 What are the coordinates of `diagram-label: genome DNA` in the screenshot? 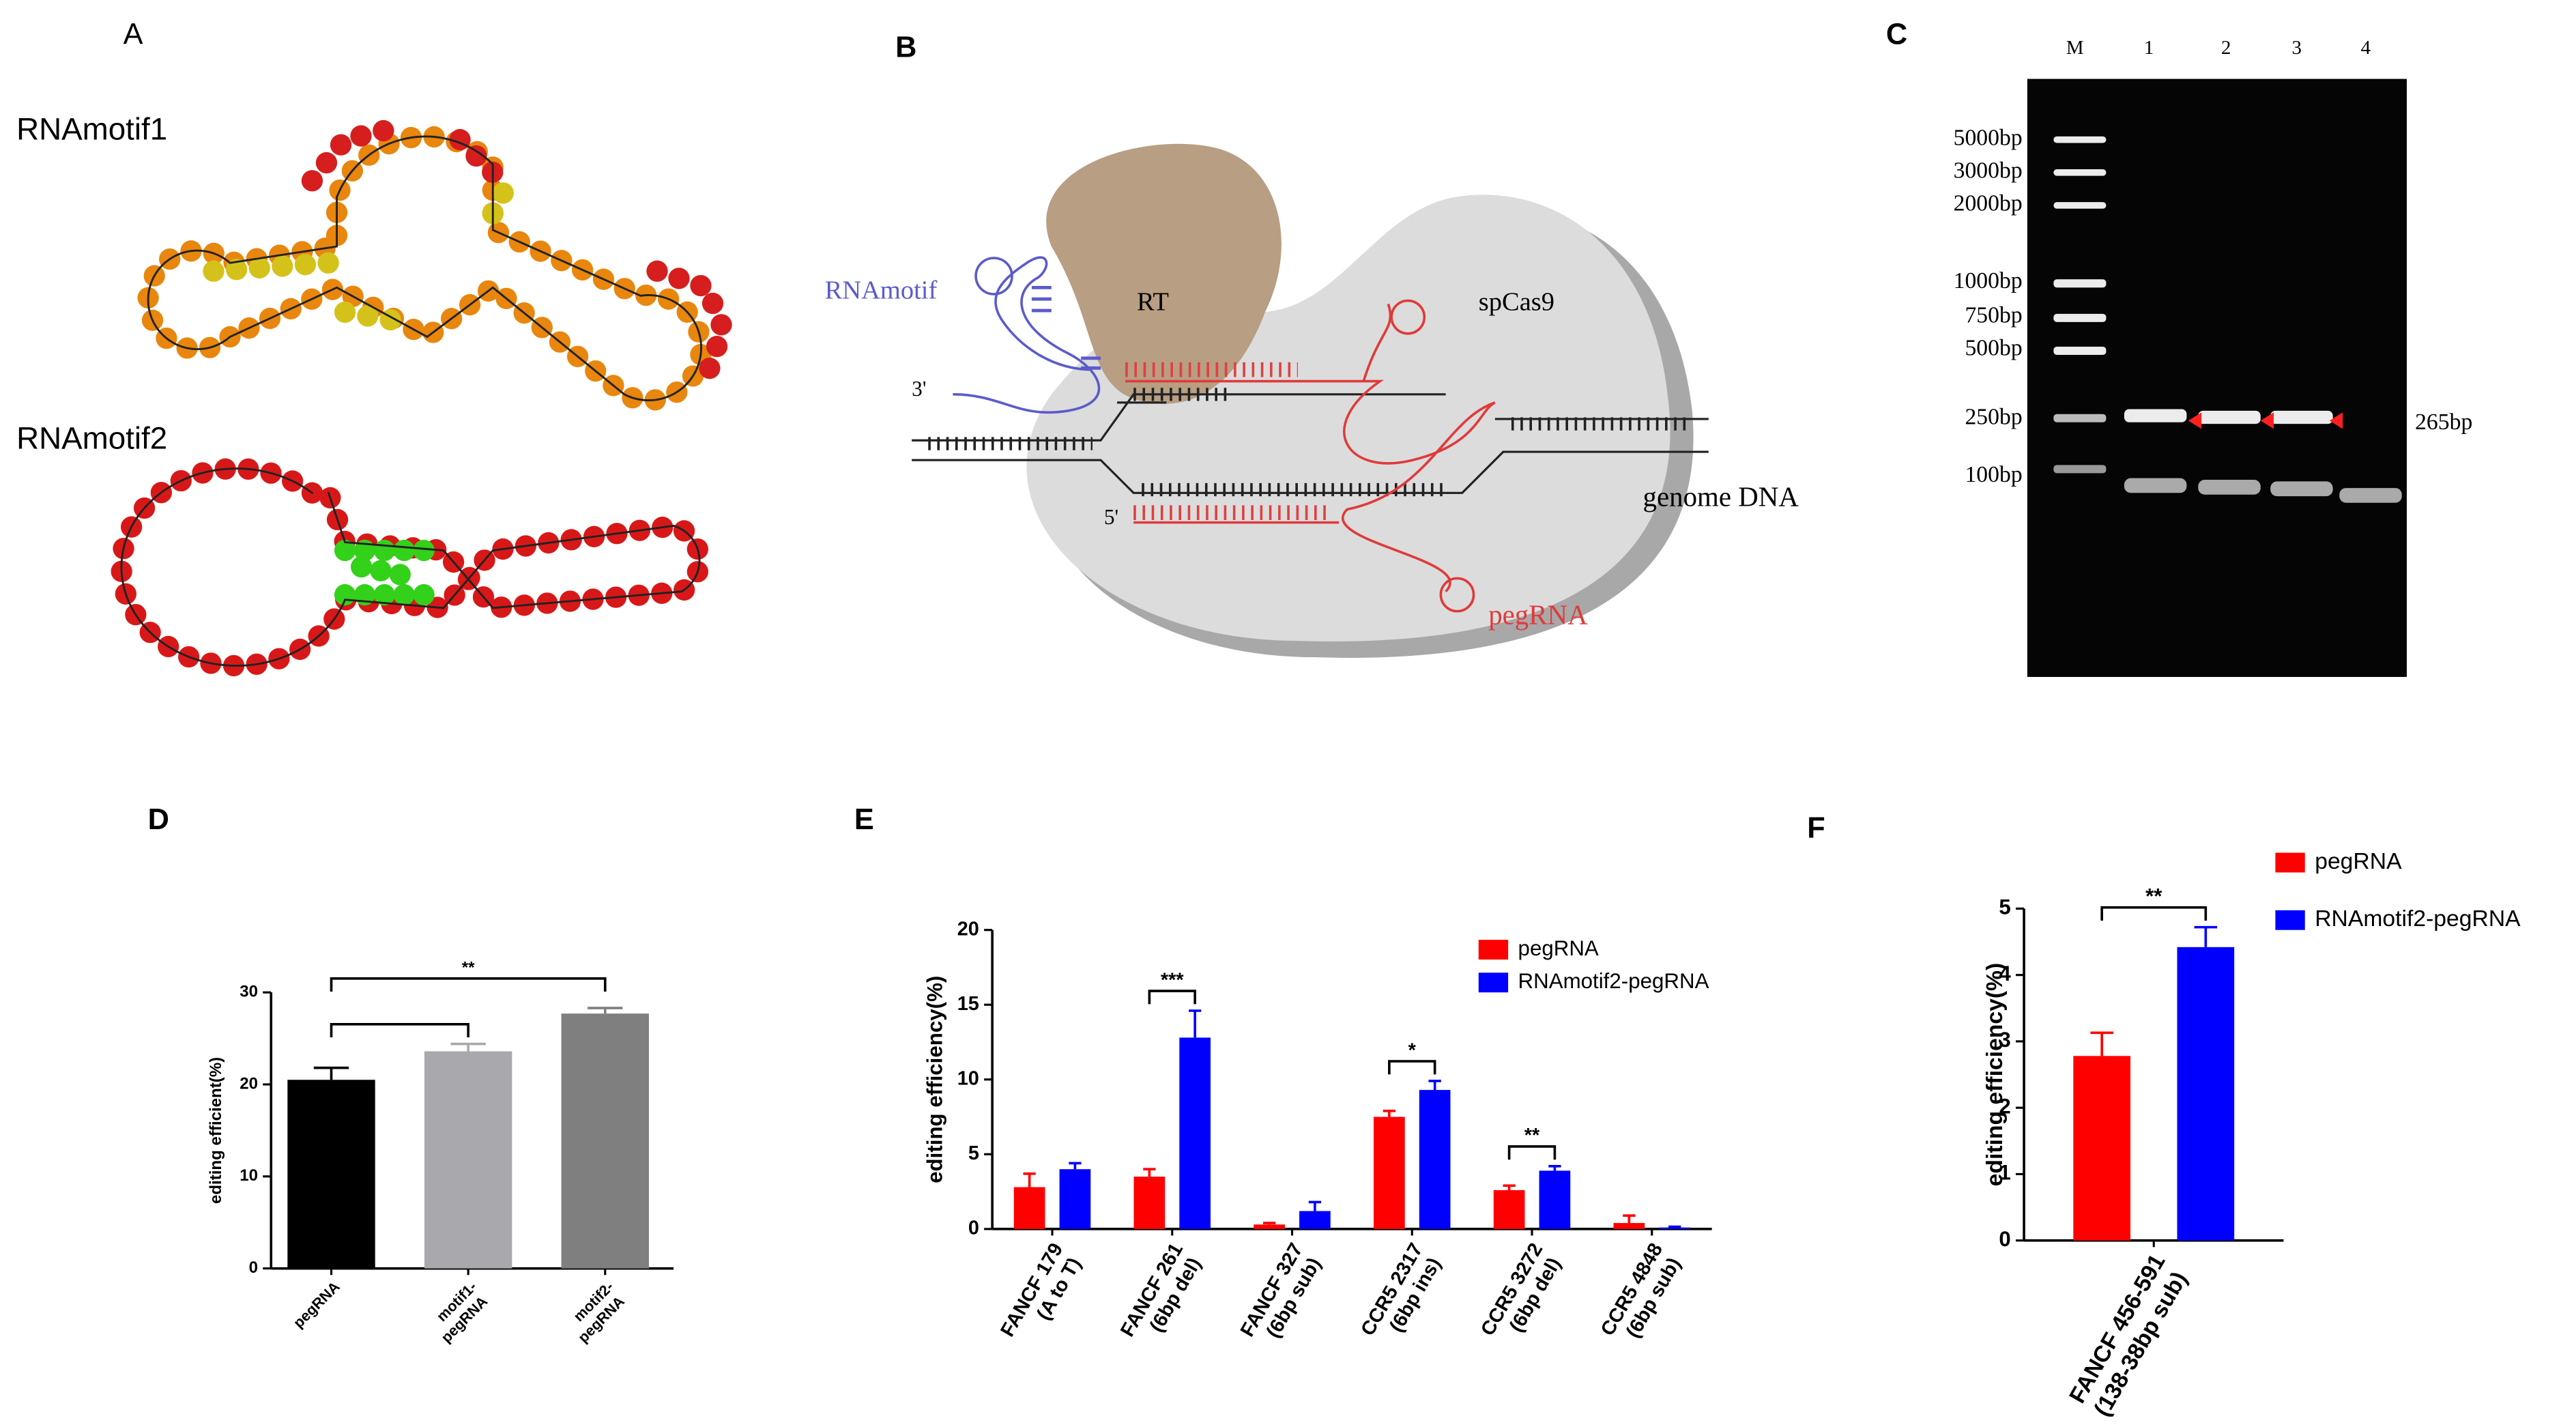 It's located at (1721, 496).